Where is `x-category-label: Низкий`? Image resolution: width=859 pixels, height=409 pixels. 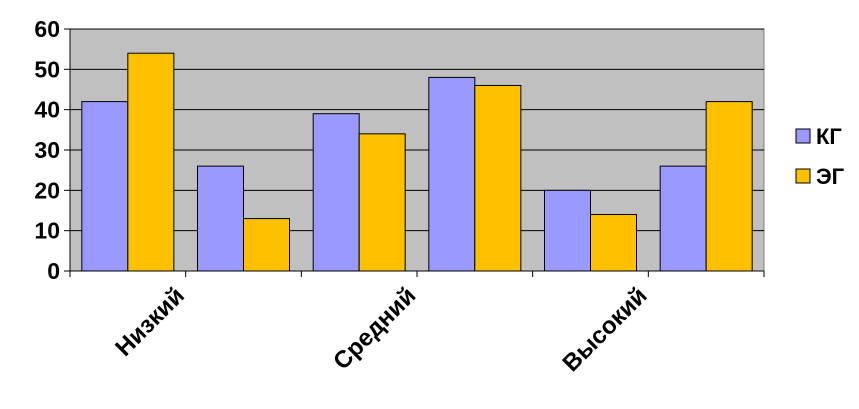
x-category-label: Низкий is located at coordinates (150, 322).